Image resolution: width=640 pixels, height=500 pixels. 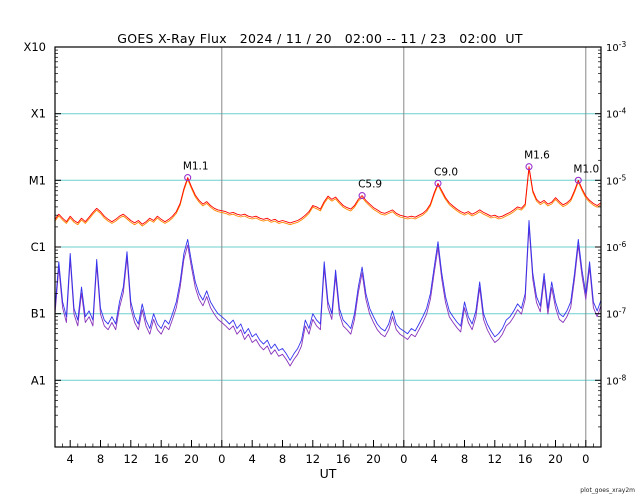 What do you see at coordinates (616, 247) in the screenshot?
I see `y-axis-flux-label: 10⁻⁶` at bounding box center [616, 247].